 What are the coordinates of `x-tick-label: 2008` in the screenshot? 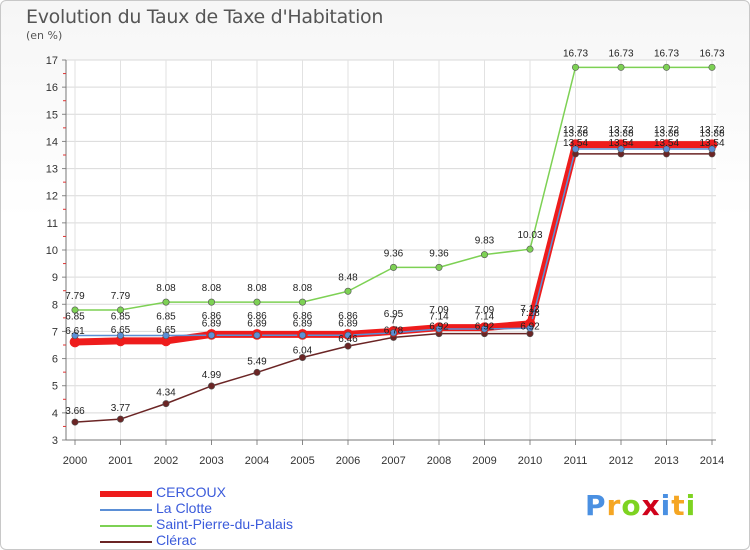 It's located at (439, 461).